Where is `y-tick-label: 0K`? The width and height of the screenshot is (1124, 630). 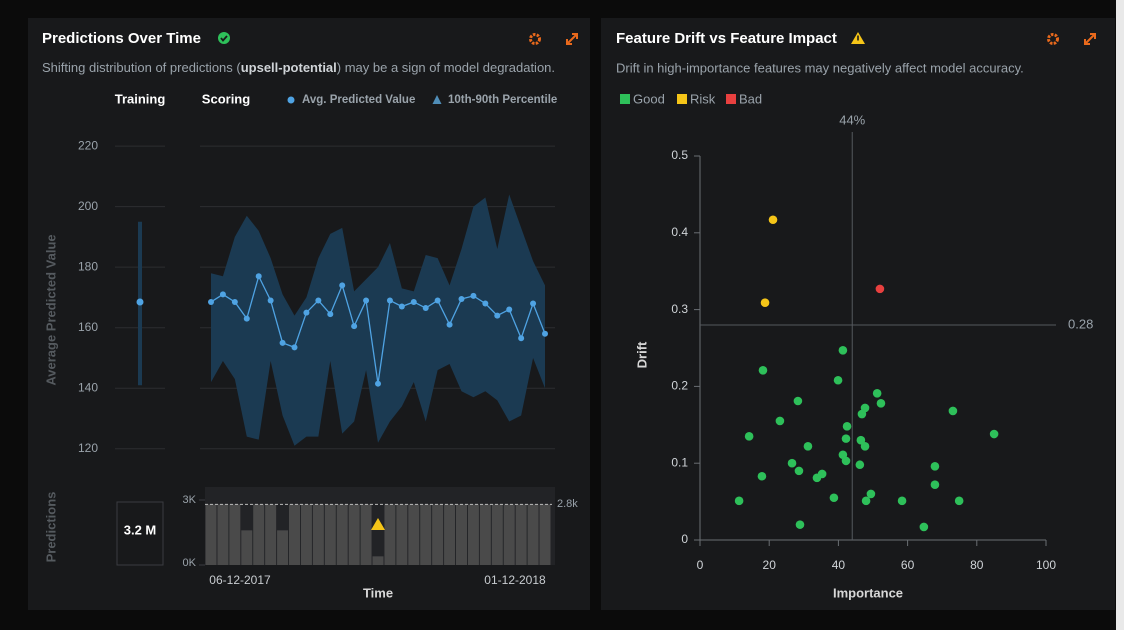
y-tick-label: 0K is located at coordinates (190, 563).